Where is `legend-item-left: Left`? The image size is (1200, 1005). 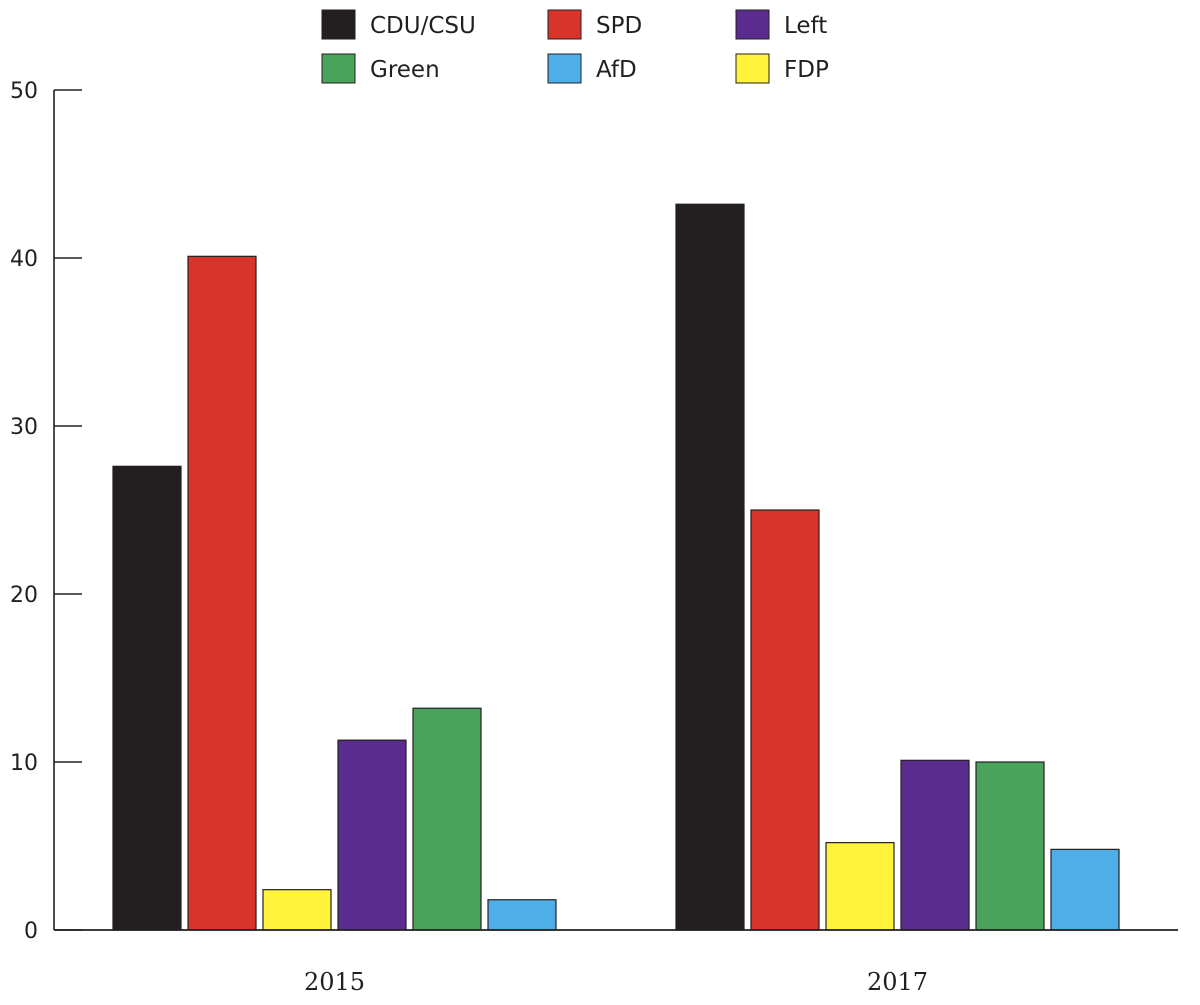
legend-item-left: Left is located at coordinates (781, 24).